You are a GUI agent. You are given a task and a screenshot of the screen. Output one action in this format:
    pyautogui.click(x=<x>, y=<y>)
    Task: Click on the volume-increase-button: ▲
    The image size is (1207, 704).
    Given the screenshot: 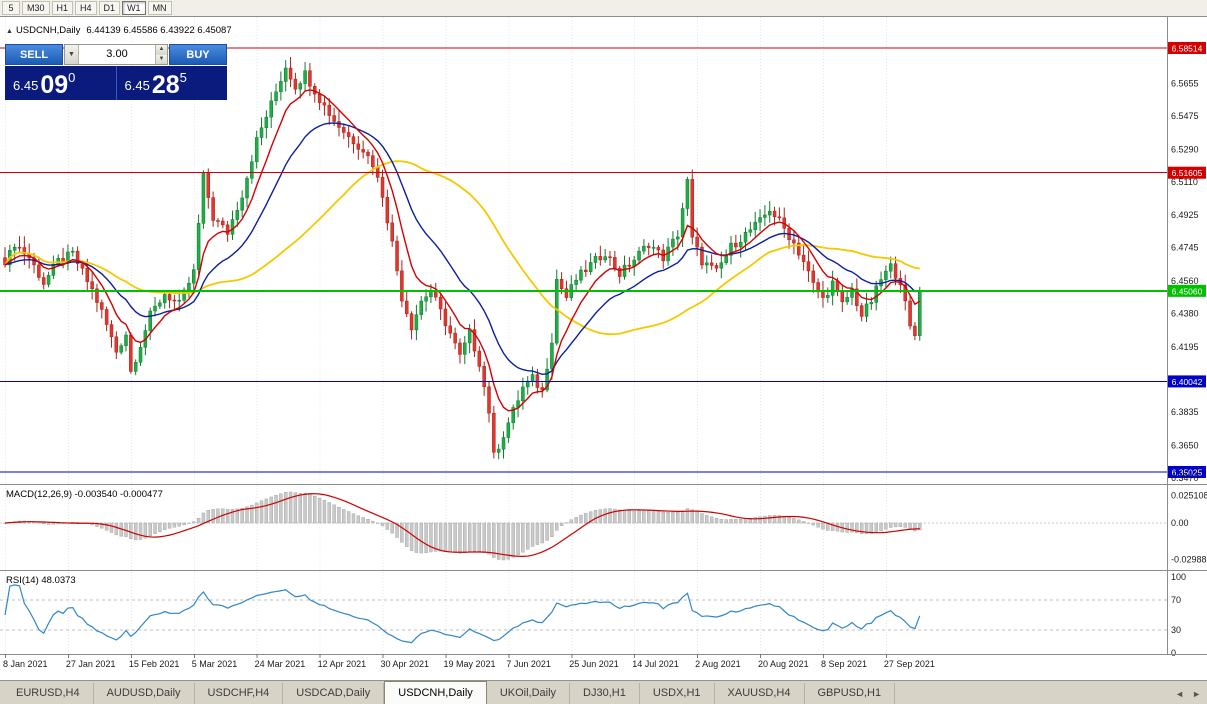 What is the action you would take?
    pyautogui.click(x=161, y=50)
    